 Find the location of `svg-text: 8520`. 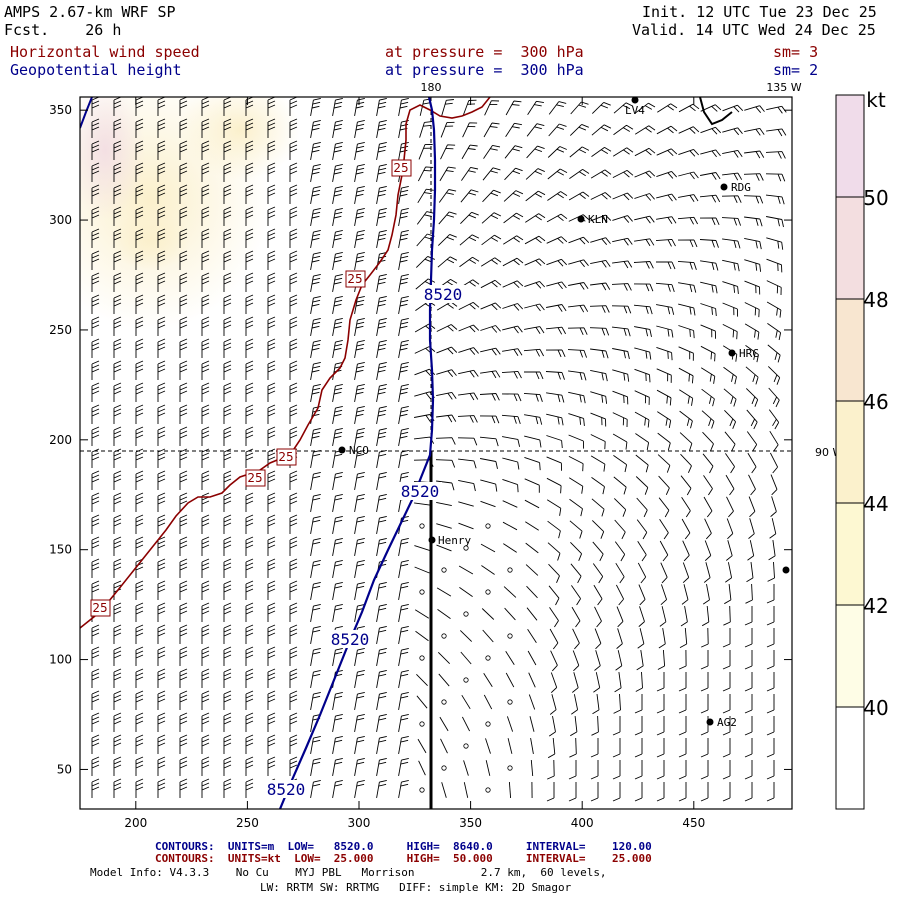

svg-text: 8520 is located at coordinates (286, 789).